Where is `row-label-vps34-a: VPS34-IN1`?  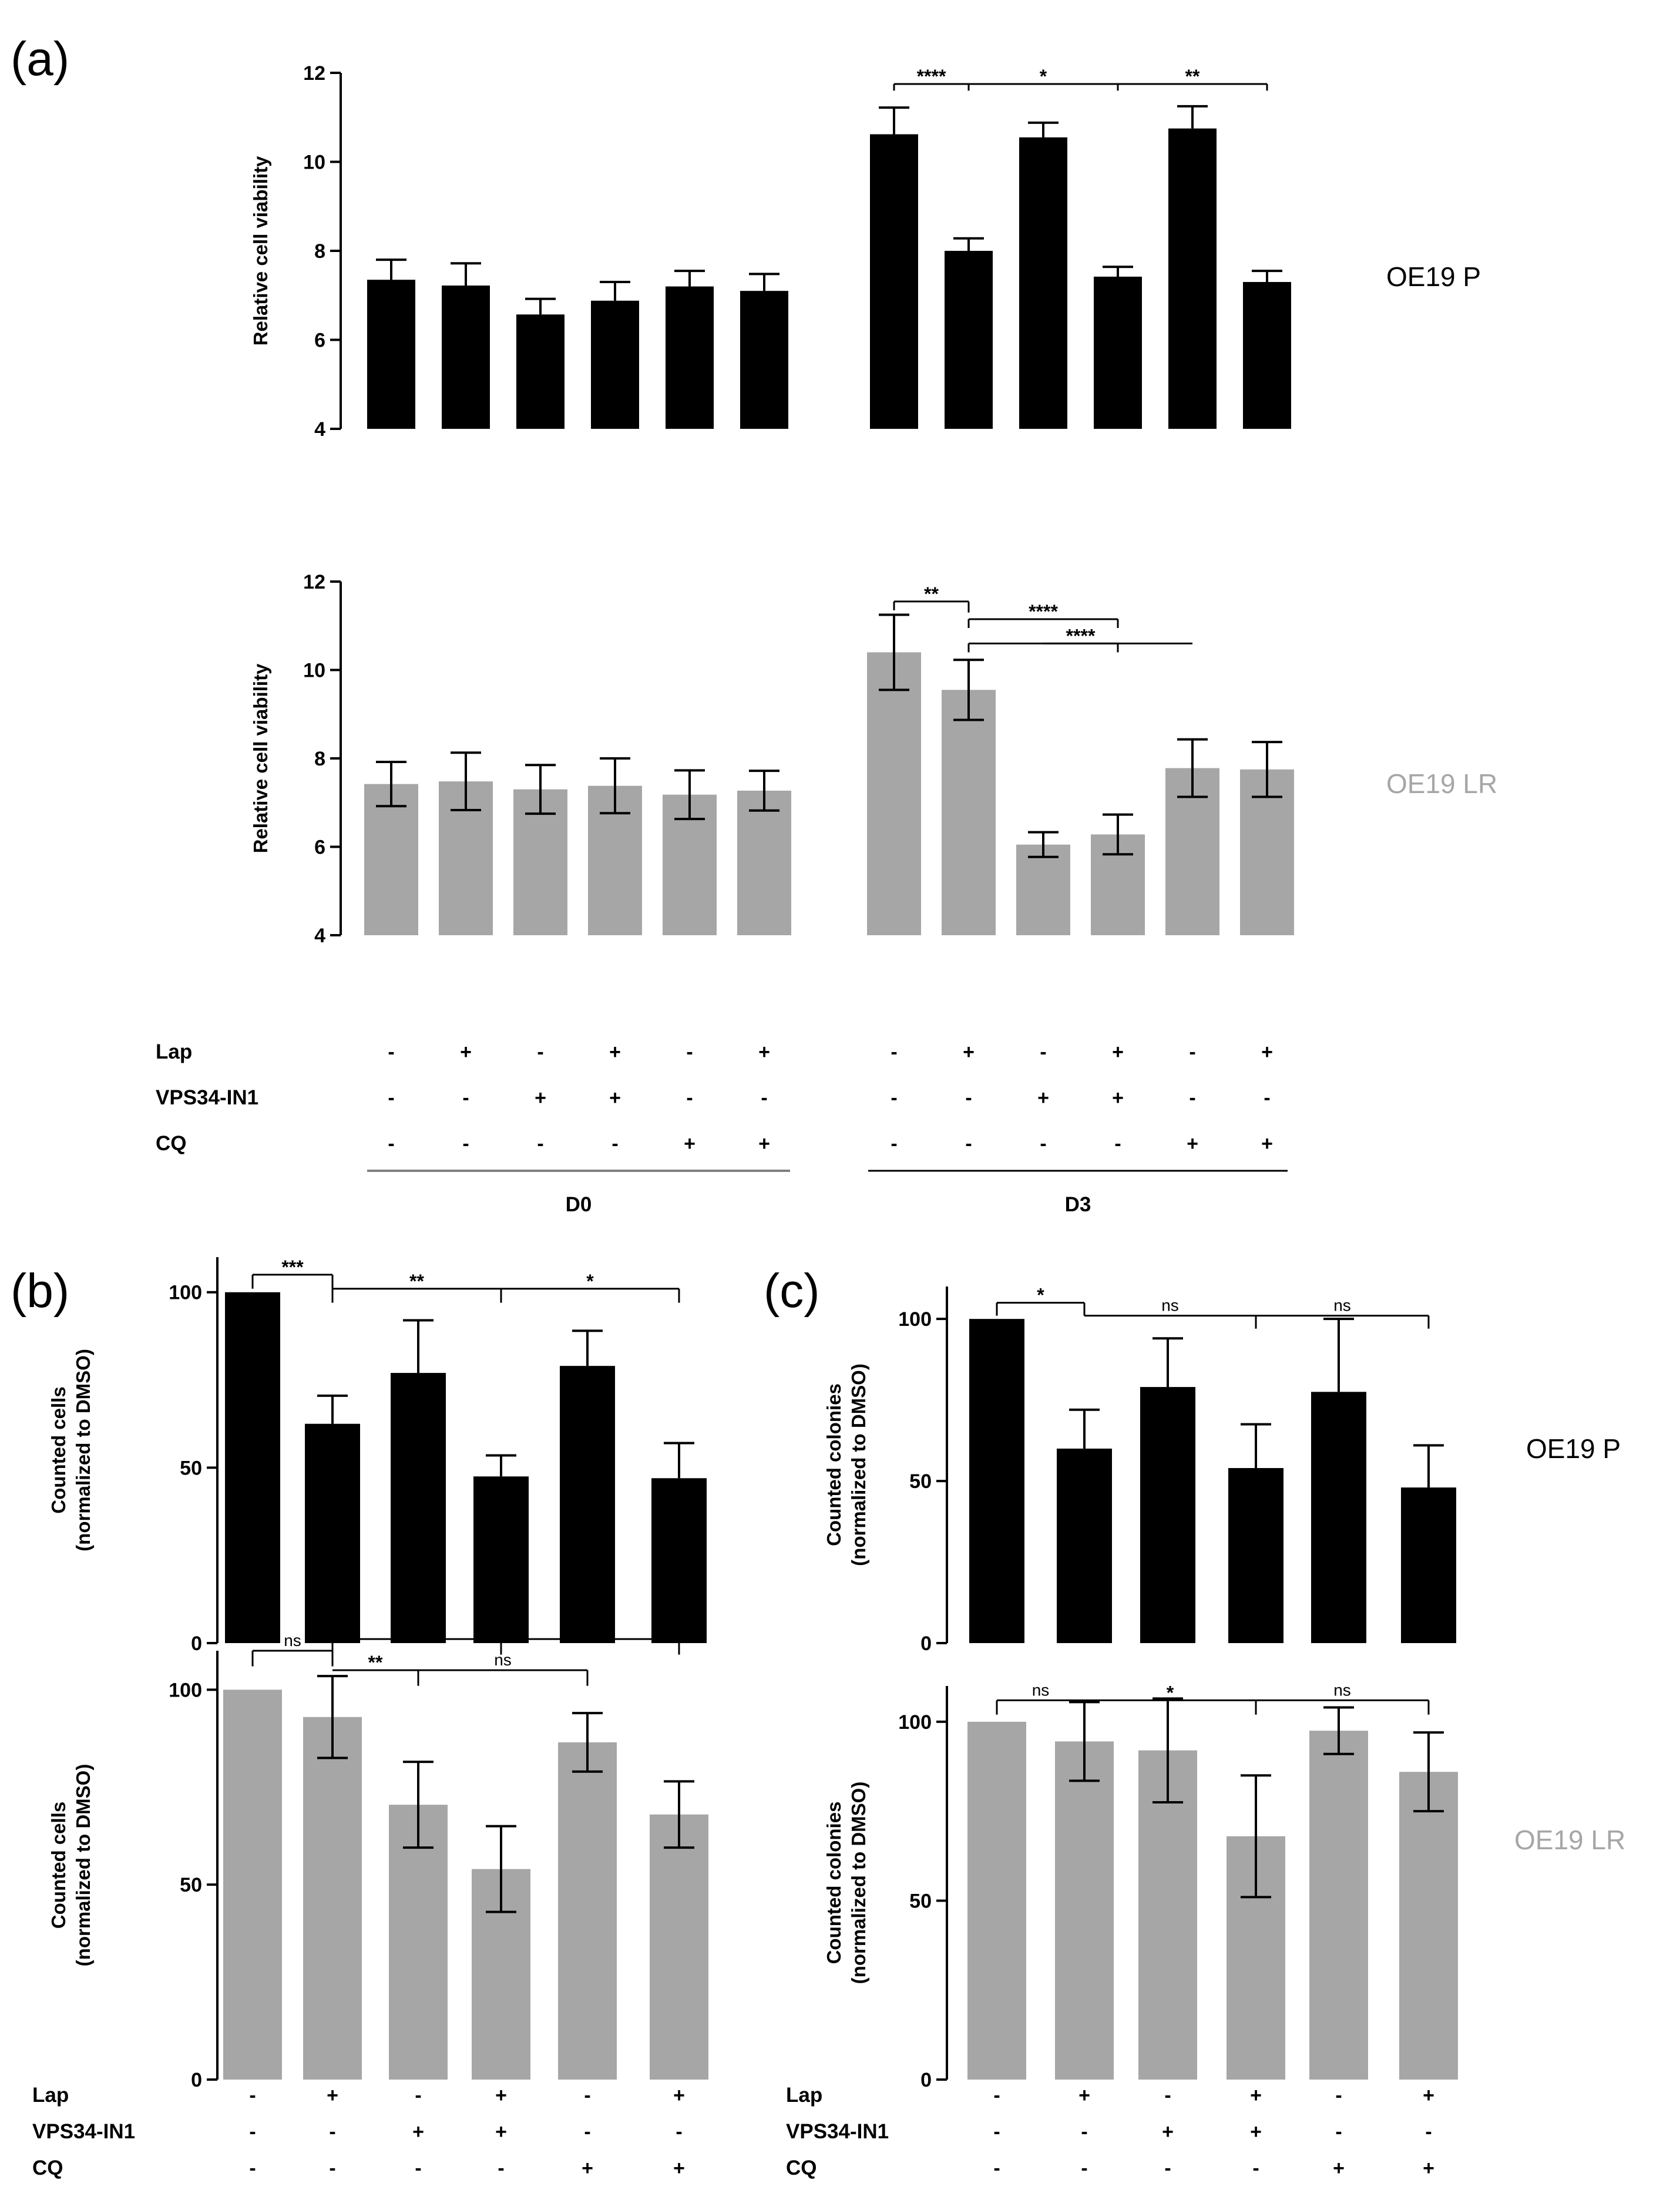 row-label-vps34-a: VPS34-IN1 is located at coordinates (207, 1098).